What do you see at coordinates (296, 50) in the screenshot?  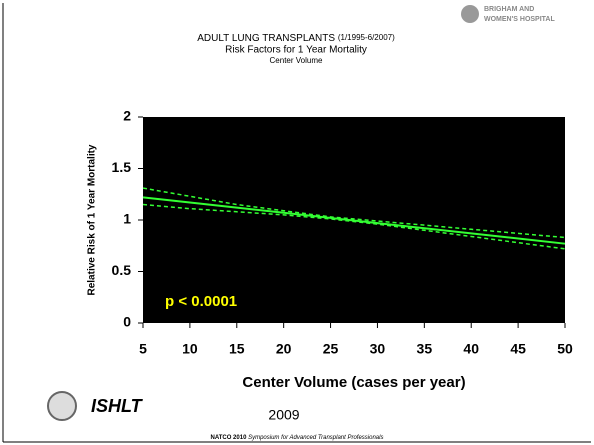 I see `chart-subtitle: Risk Factors for 1 Year Mortality` at bounding box center [296, 50].